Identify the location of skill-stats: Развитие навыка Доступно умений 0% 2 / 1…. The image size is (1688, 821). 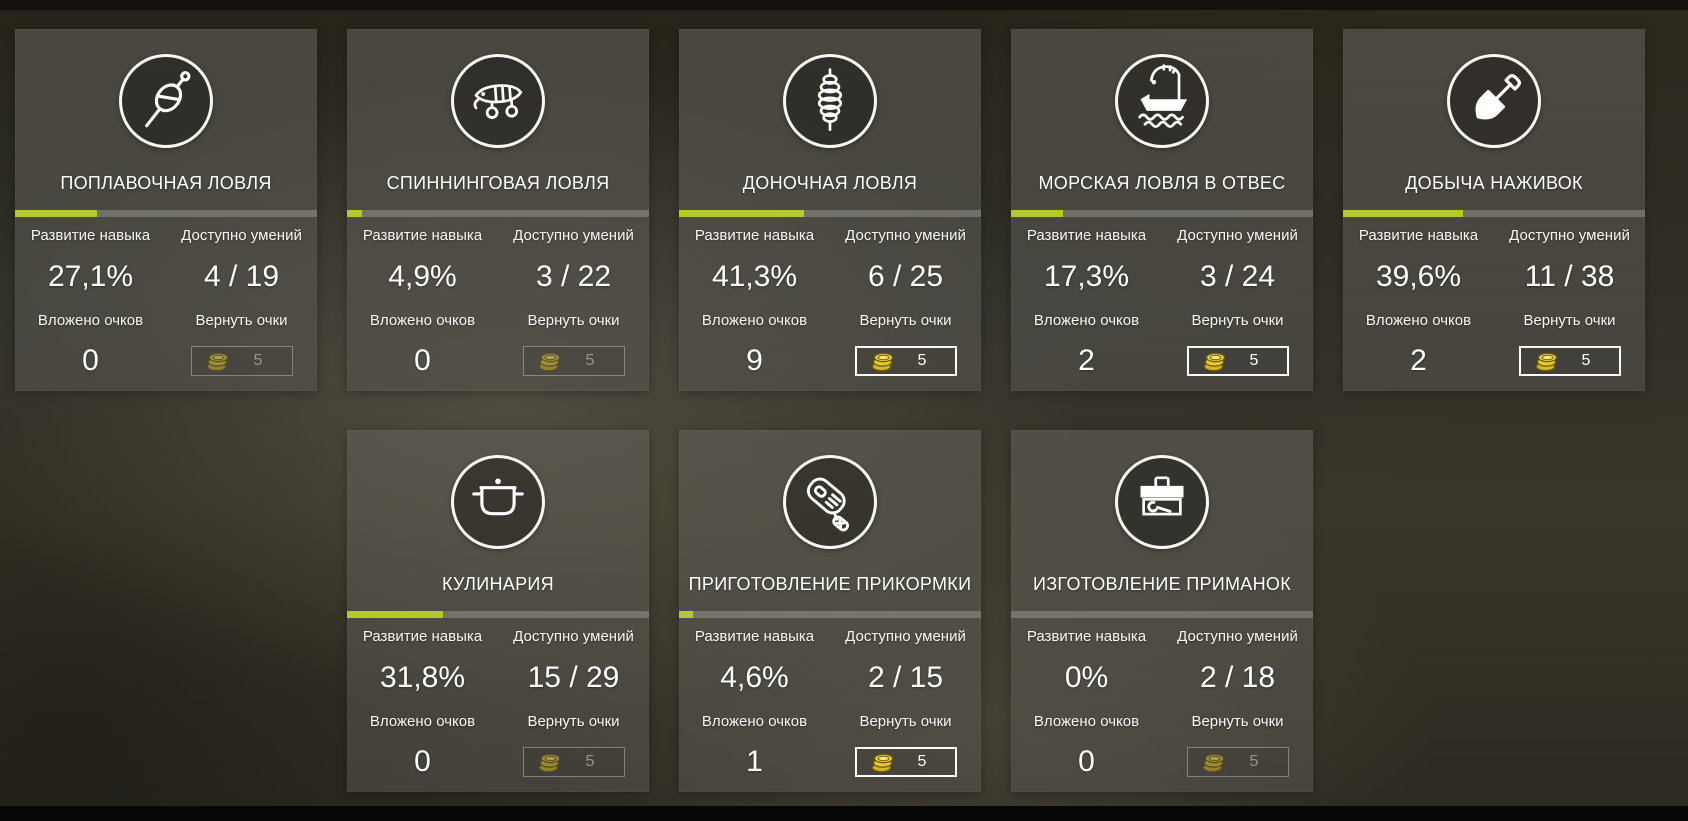
(1162, 701).